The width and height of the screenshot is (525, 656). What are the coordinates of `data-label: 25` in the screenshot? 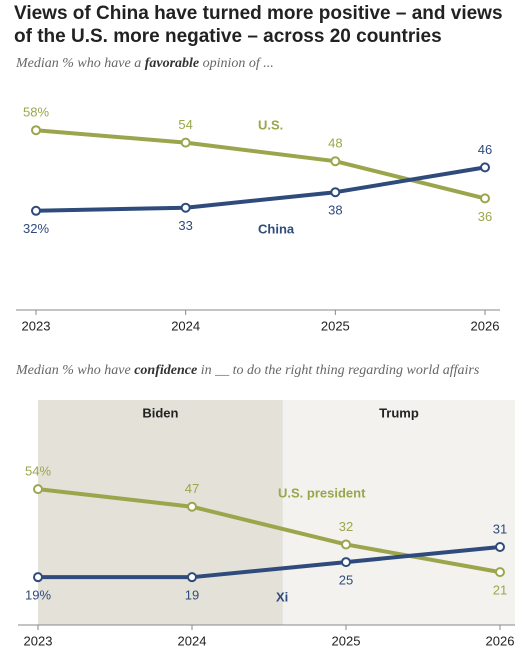 It's located at (346, 580).